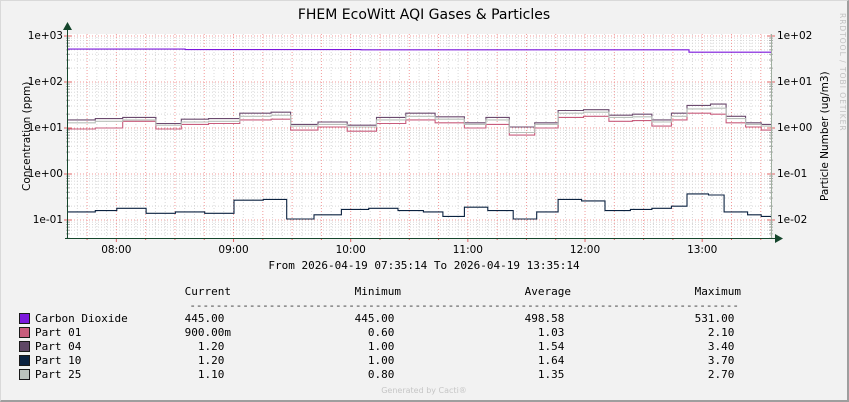  Describe the element at coordinates (825, 136) in the screenshot. I see `right-axis-title: Particle Number (ug/m3)` at that location.